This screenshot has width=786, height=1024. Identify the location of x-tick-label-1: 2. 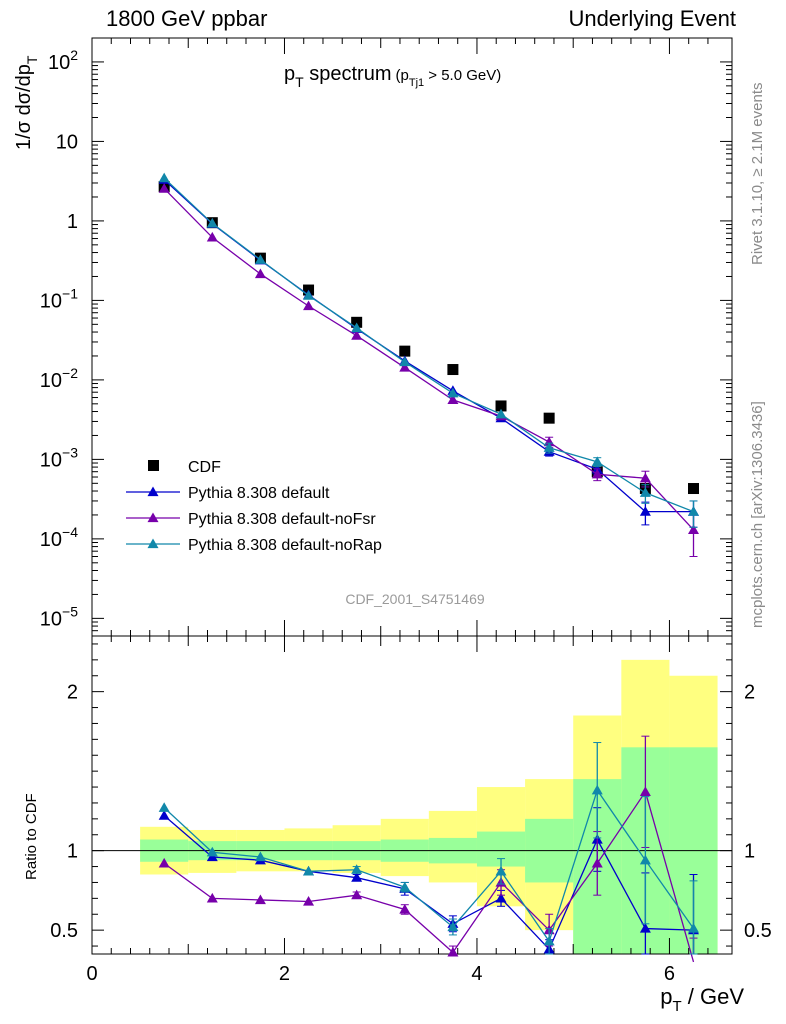
(284, 974).